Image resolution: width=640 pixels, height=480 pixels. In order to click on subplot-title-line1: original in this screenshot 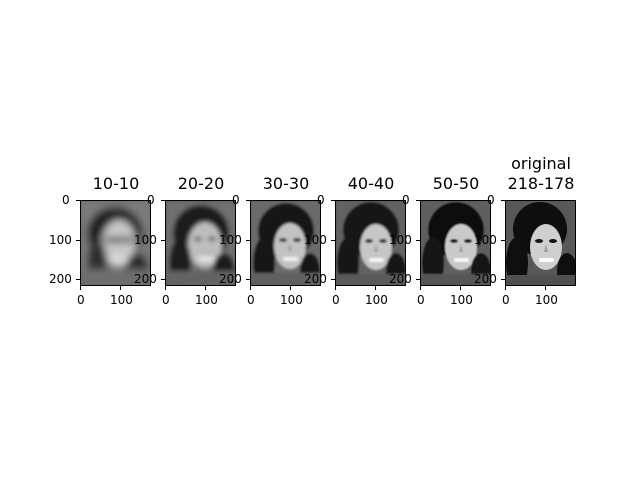, I will do `click(541, 163)`.